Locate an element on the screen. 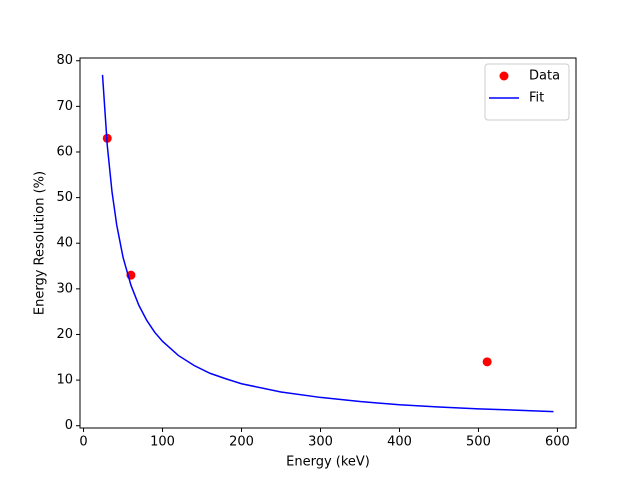  y-tick-label: 70 is located at coordinates (64, 106).